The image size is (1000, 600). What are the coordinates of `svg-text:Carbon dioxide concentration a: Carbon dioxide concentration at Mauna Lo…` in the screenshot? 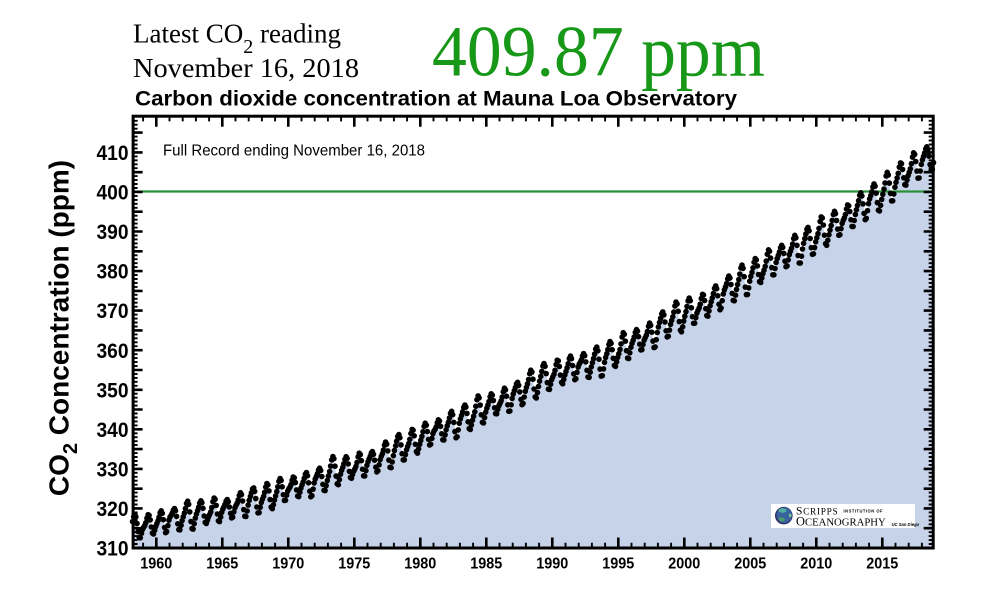 It's located at (436, 99).